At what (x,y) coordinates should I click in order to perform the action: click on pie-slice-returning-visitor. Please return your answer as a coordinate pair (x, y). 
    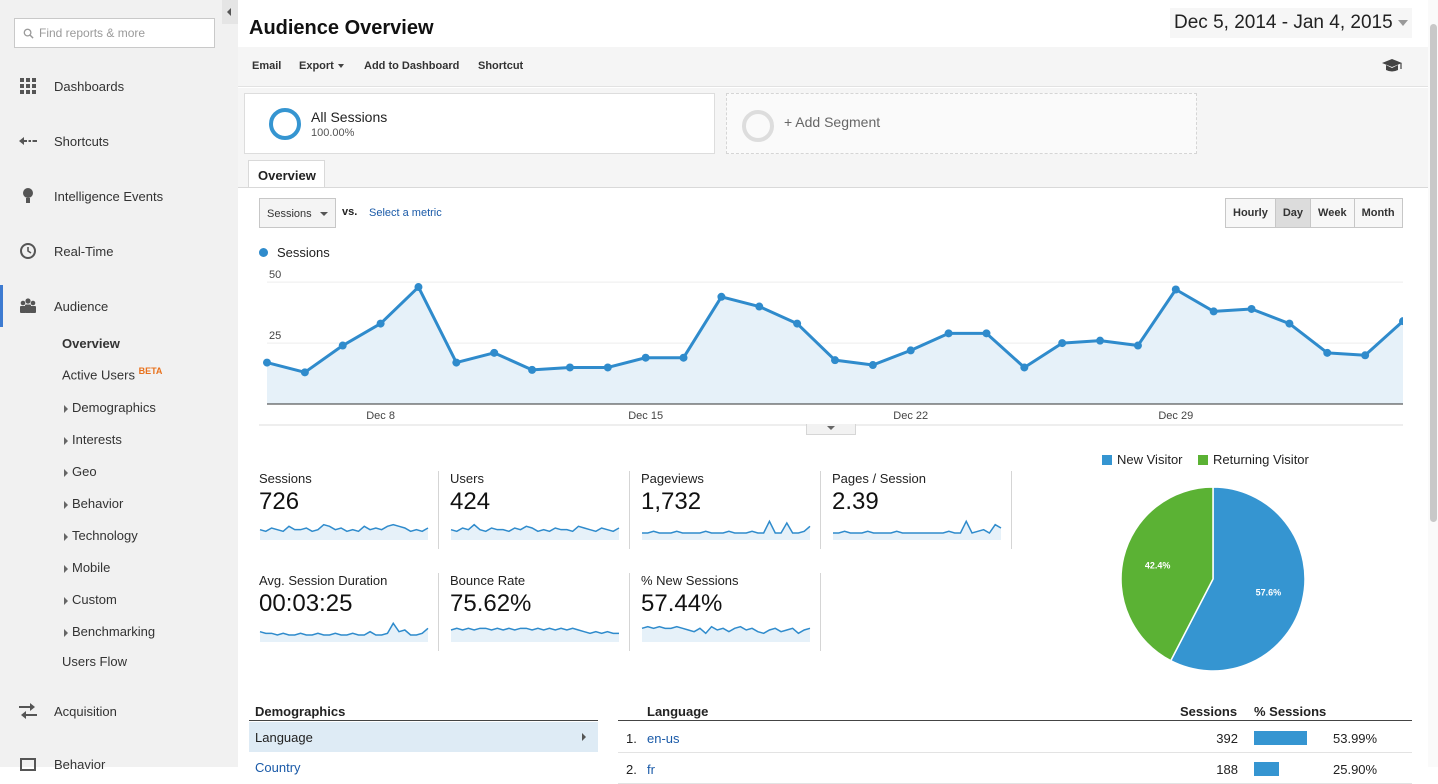
    Looking at the image, I should click on (1167, 574).